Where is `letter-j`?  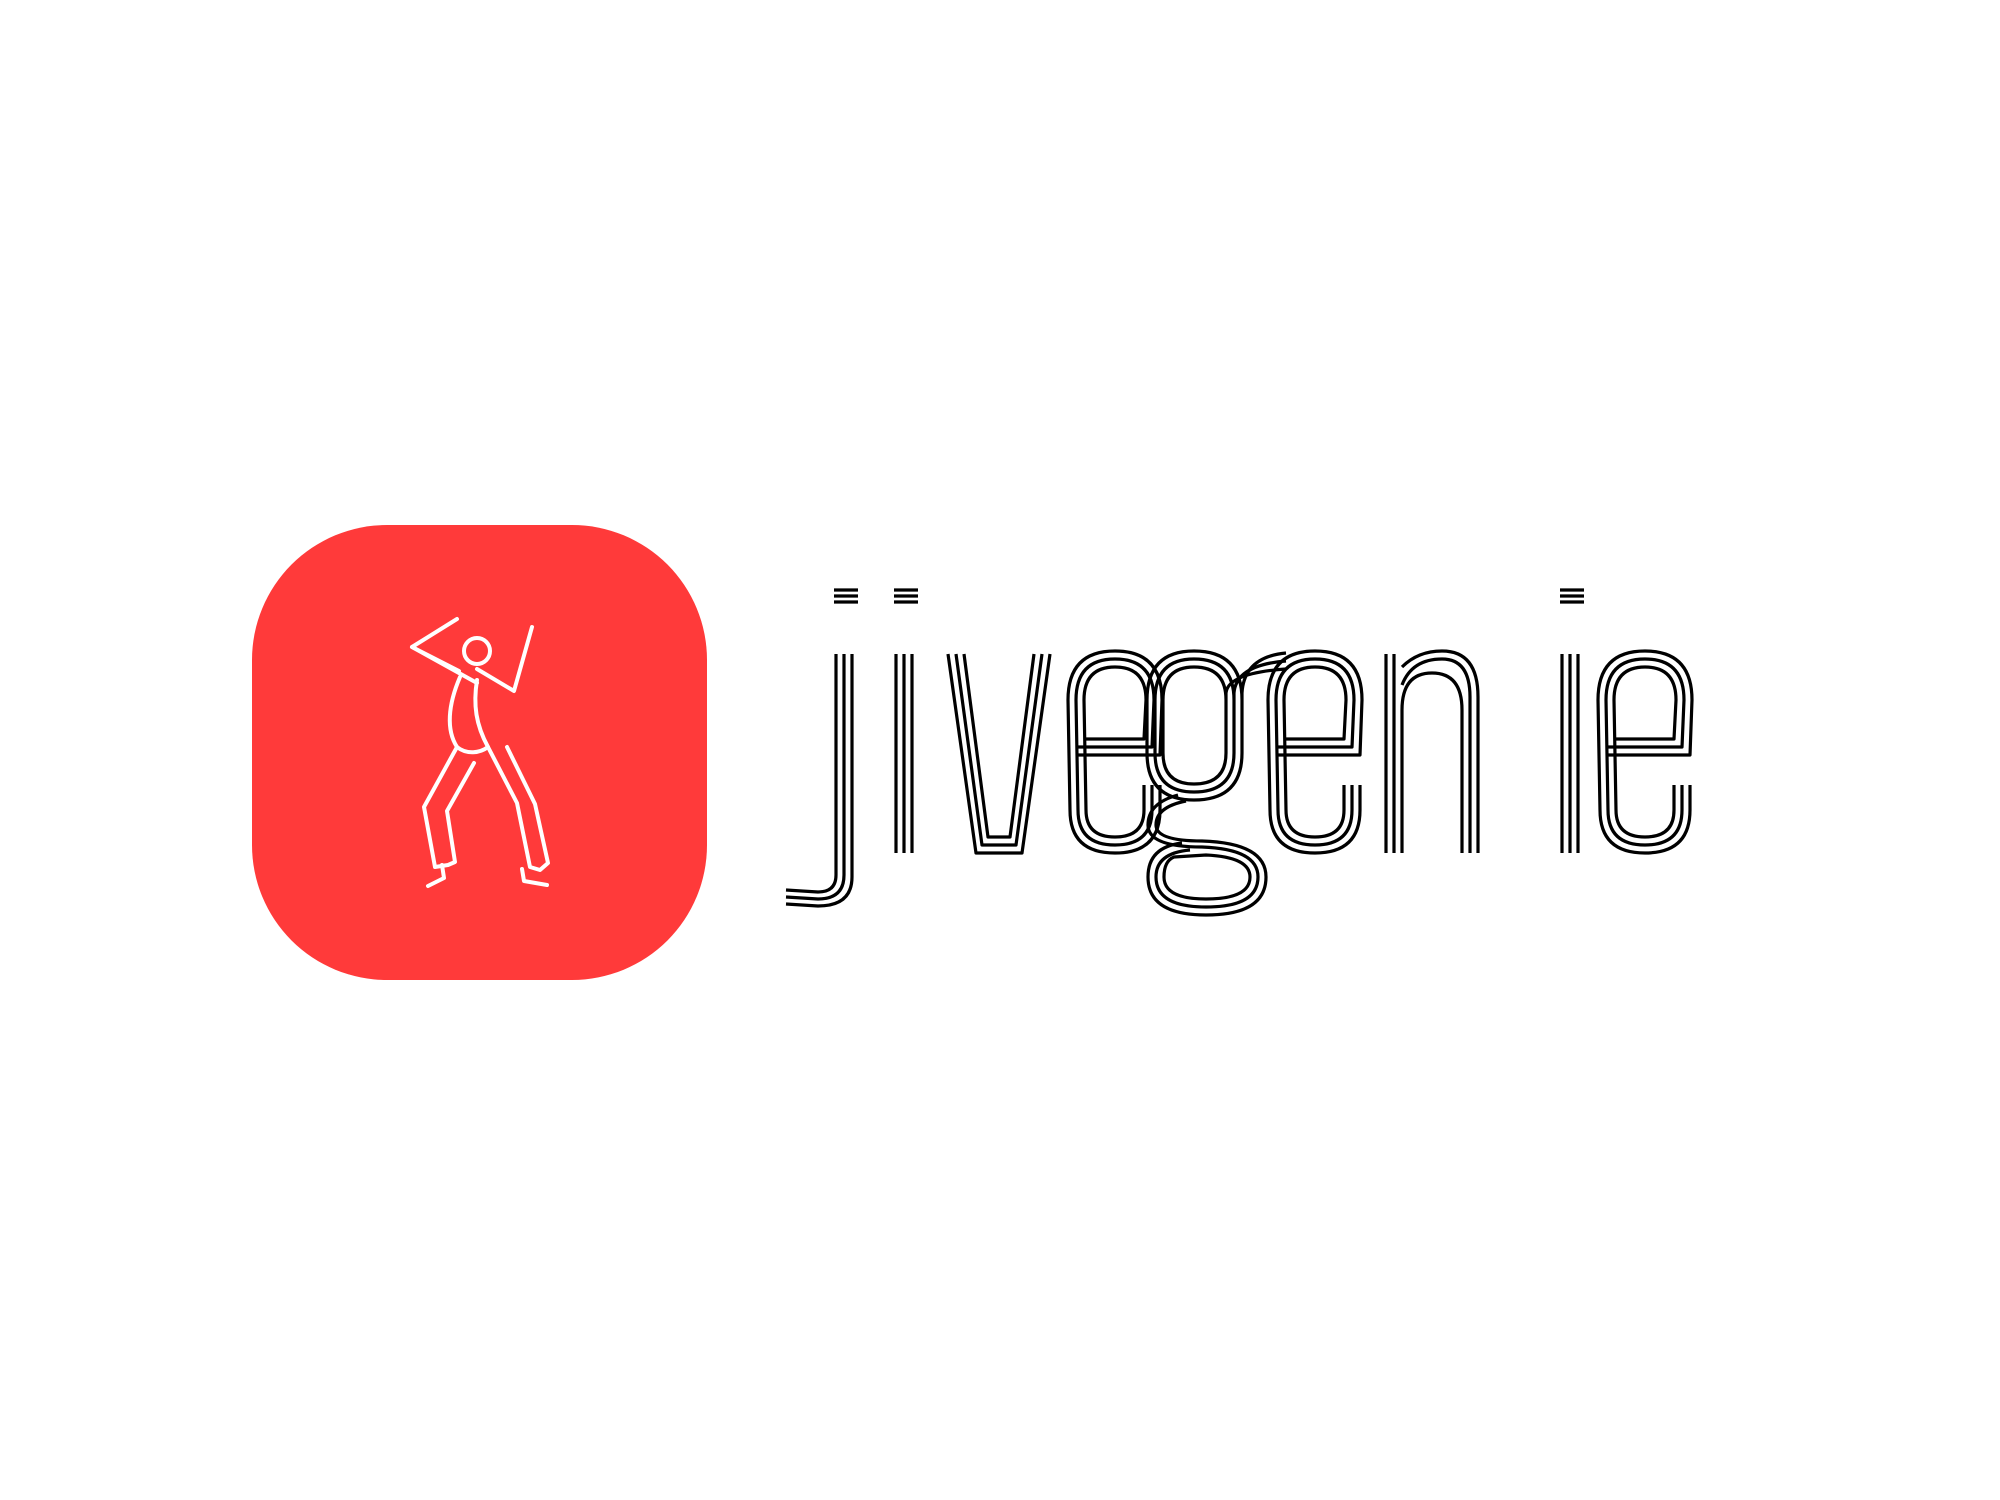
letter-j is located at coordinates (821, 748).